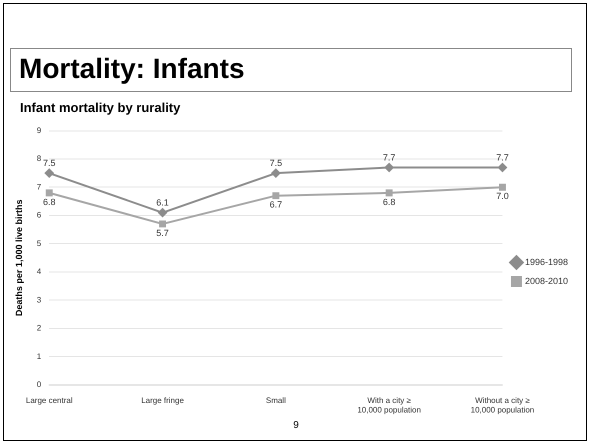 This screenshot has height=446, width=592. I want to click on x-tick-label: Small, so click(276, 400).